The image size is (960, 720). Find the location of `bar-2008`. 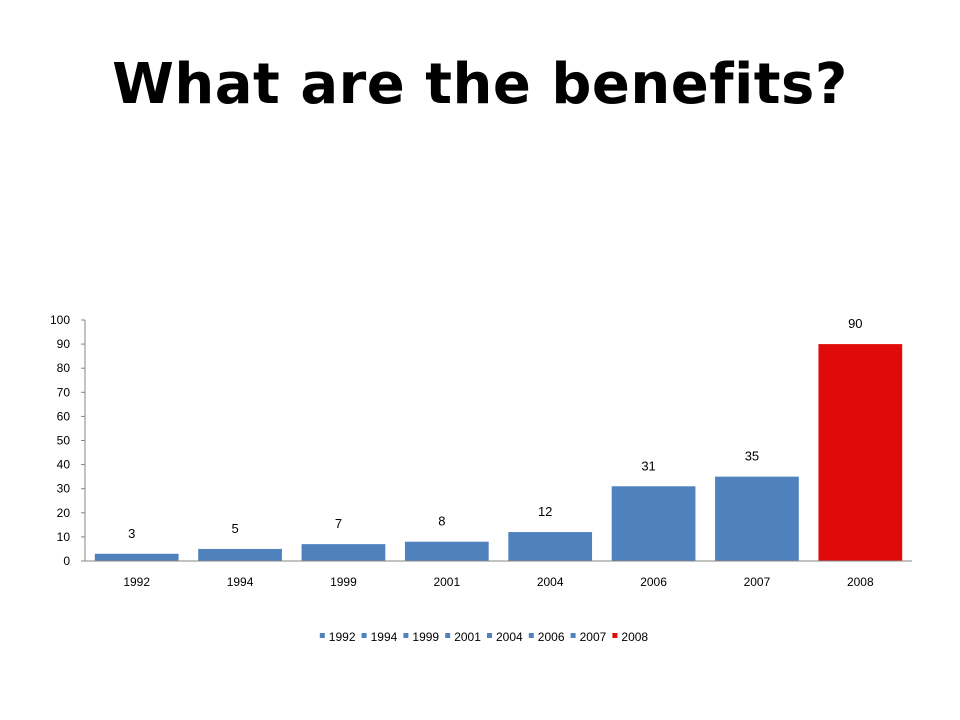

bar-2008 is located at coordinates (860, 452).